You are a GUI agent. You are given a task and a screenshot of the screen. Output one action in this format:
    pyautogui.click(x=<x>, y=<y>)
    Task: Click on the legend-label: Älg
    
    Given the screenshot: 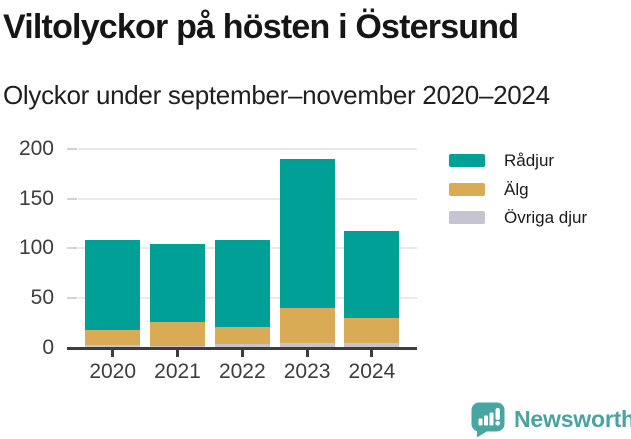 What is the action you would take?
    pyautogui.click(x=516, y=189)
    